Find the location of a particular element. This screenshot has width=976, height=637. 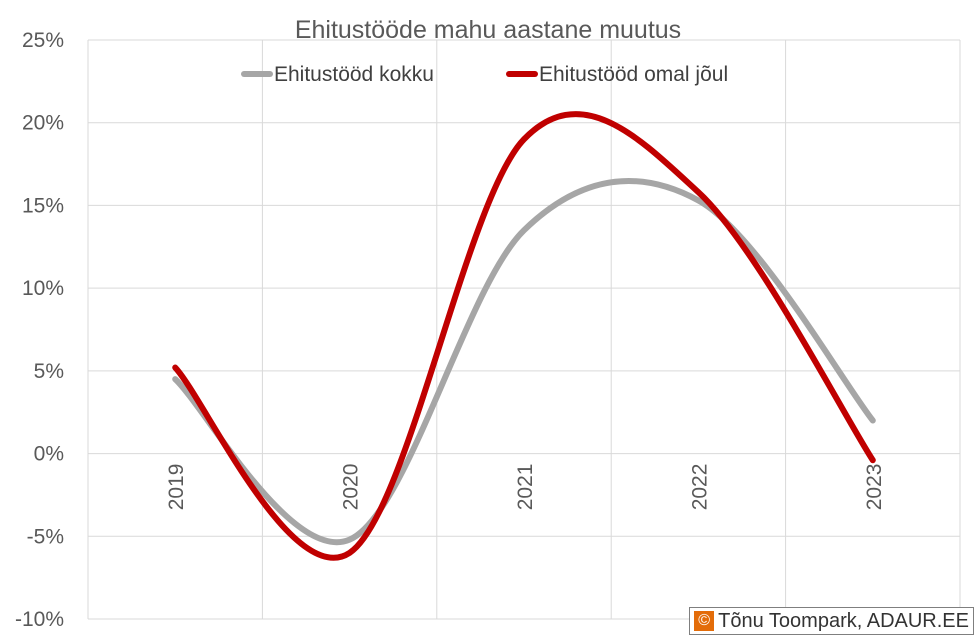

x-axis: 2019 2020 2021 2022 2023 is located at coordinates (525, 487).